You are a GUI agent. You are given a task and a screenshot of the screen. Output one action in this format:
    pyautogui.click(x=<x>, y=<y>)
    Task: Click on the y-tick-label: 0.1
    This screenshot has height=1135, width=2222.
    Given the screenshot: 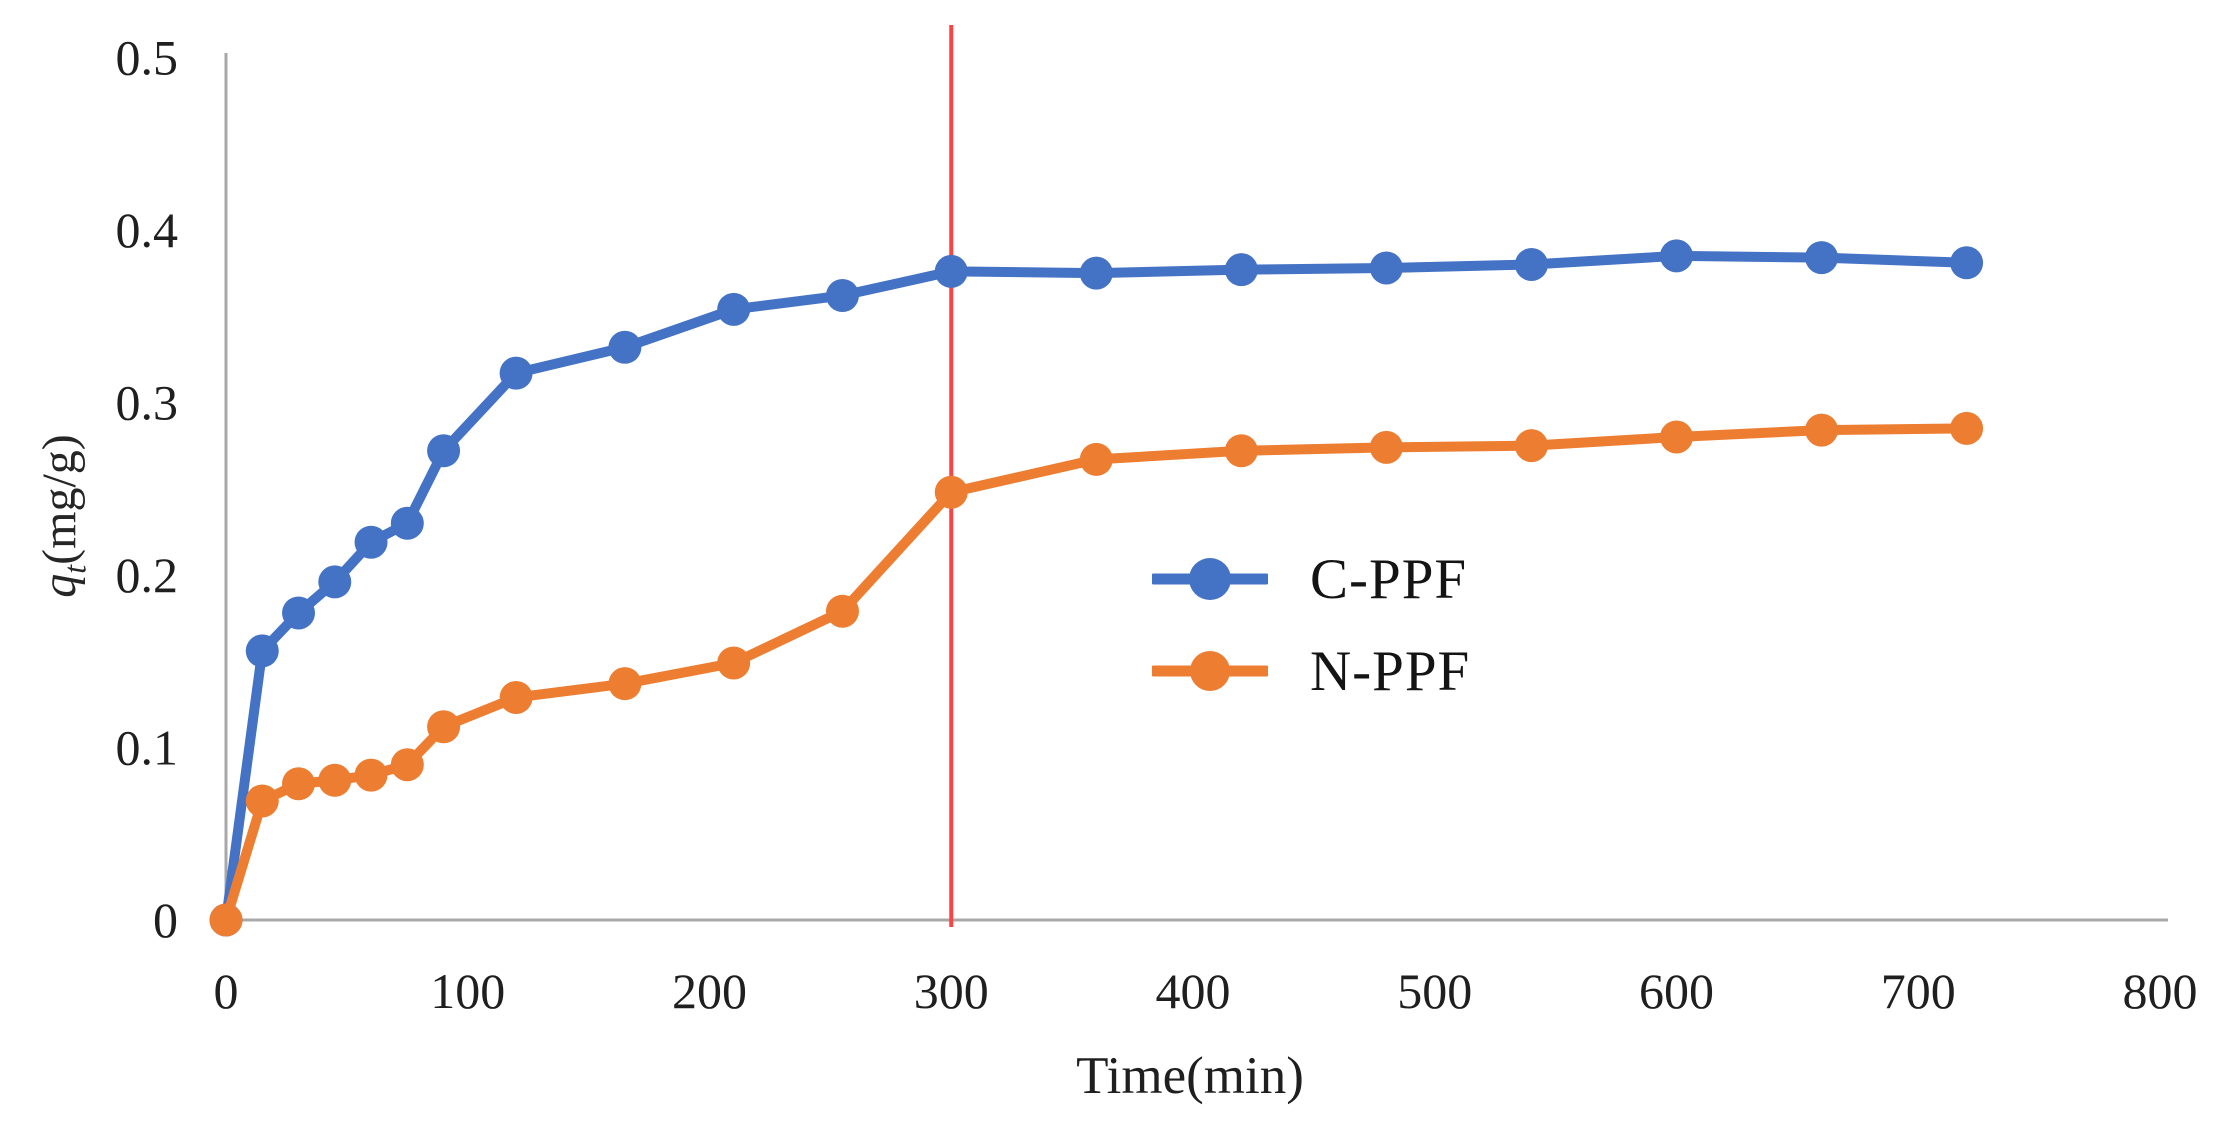 What is the action you would take?
    pyautogui.click(x=147, y=748)
    